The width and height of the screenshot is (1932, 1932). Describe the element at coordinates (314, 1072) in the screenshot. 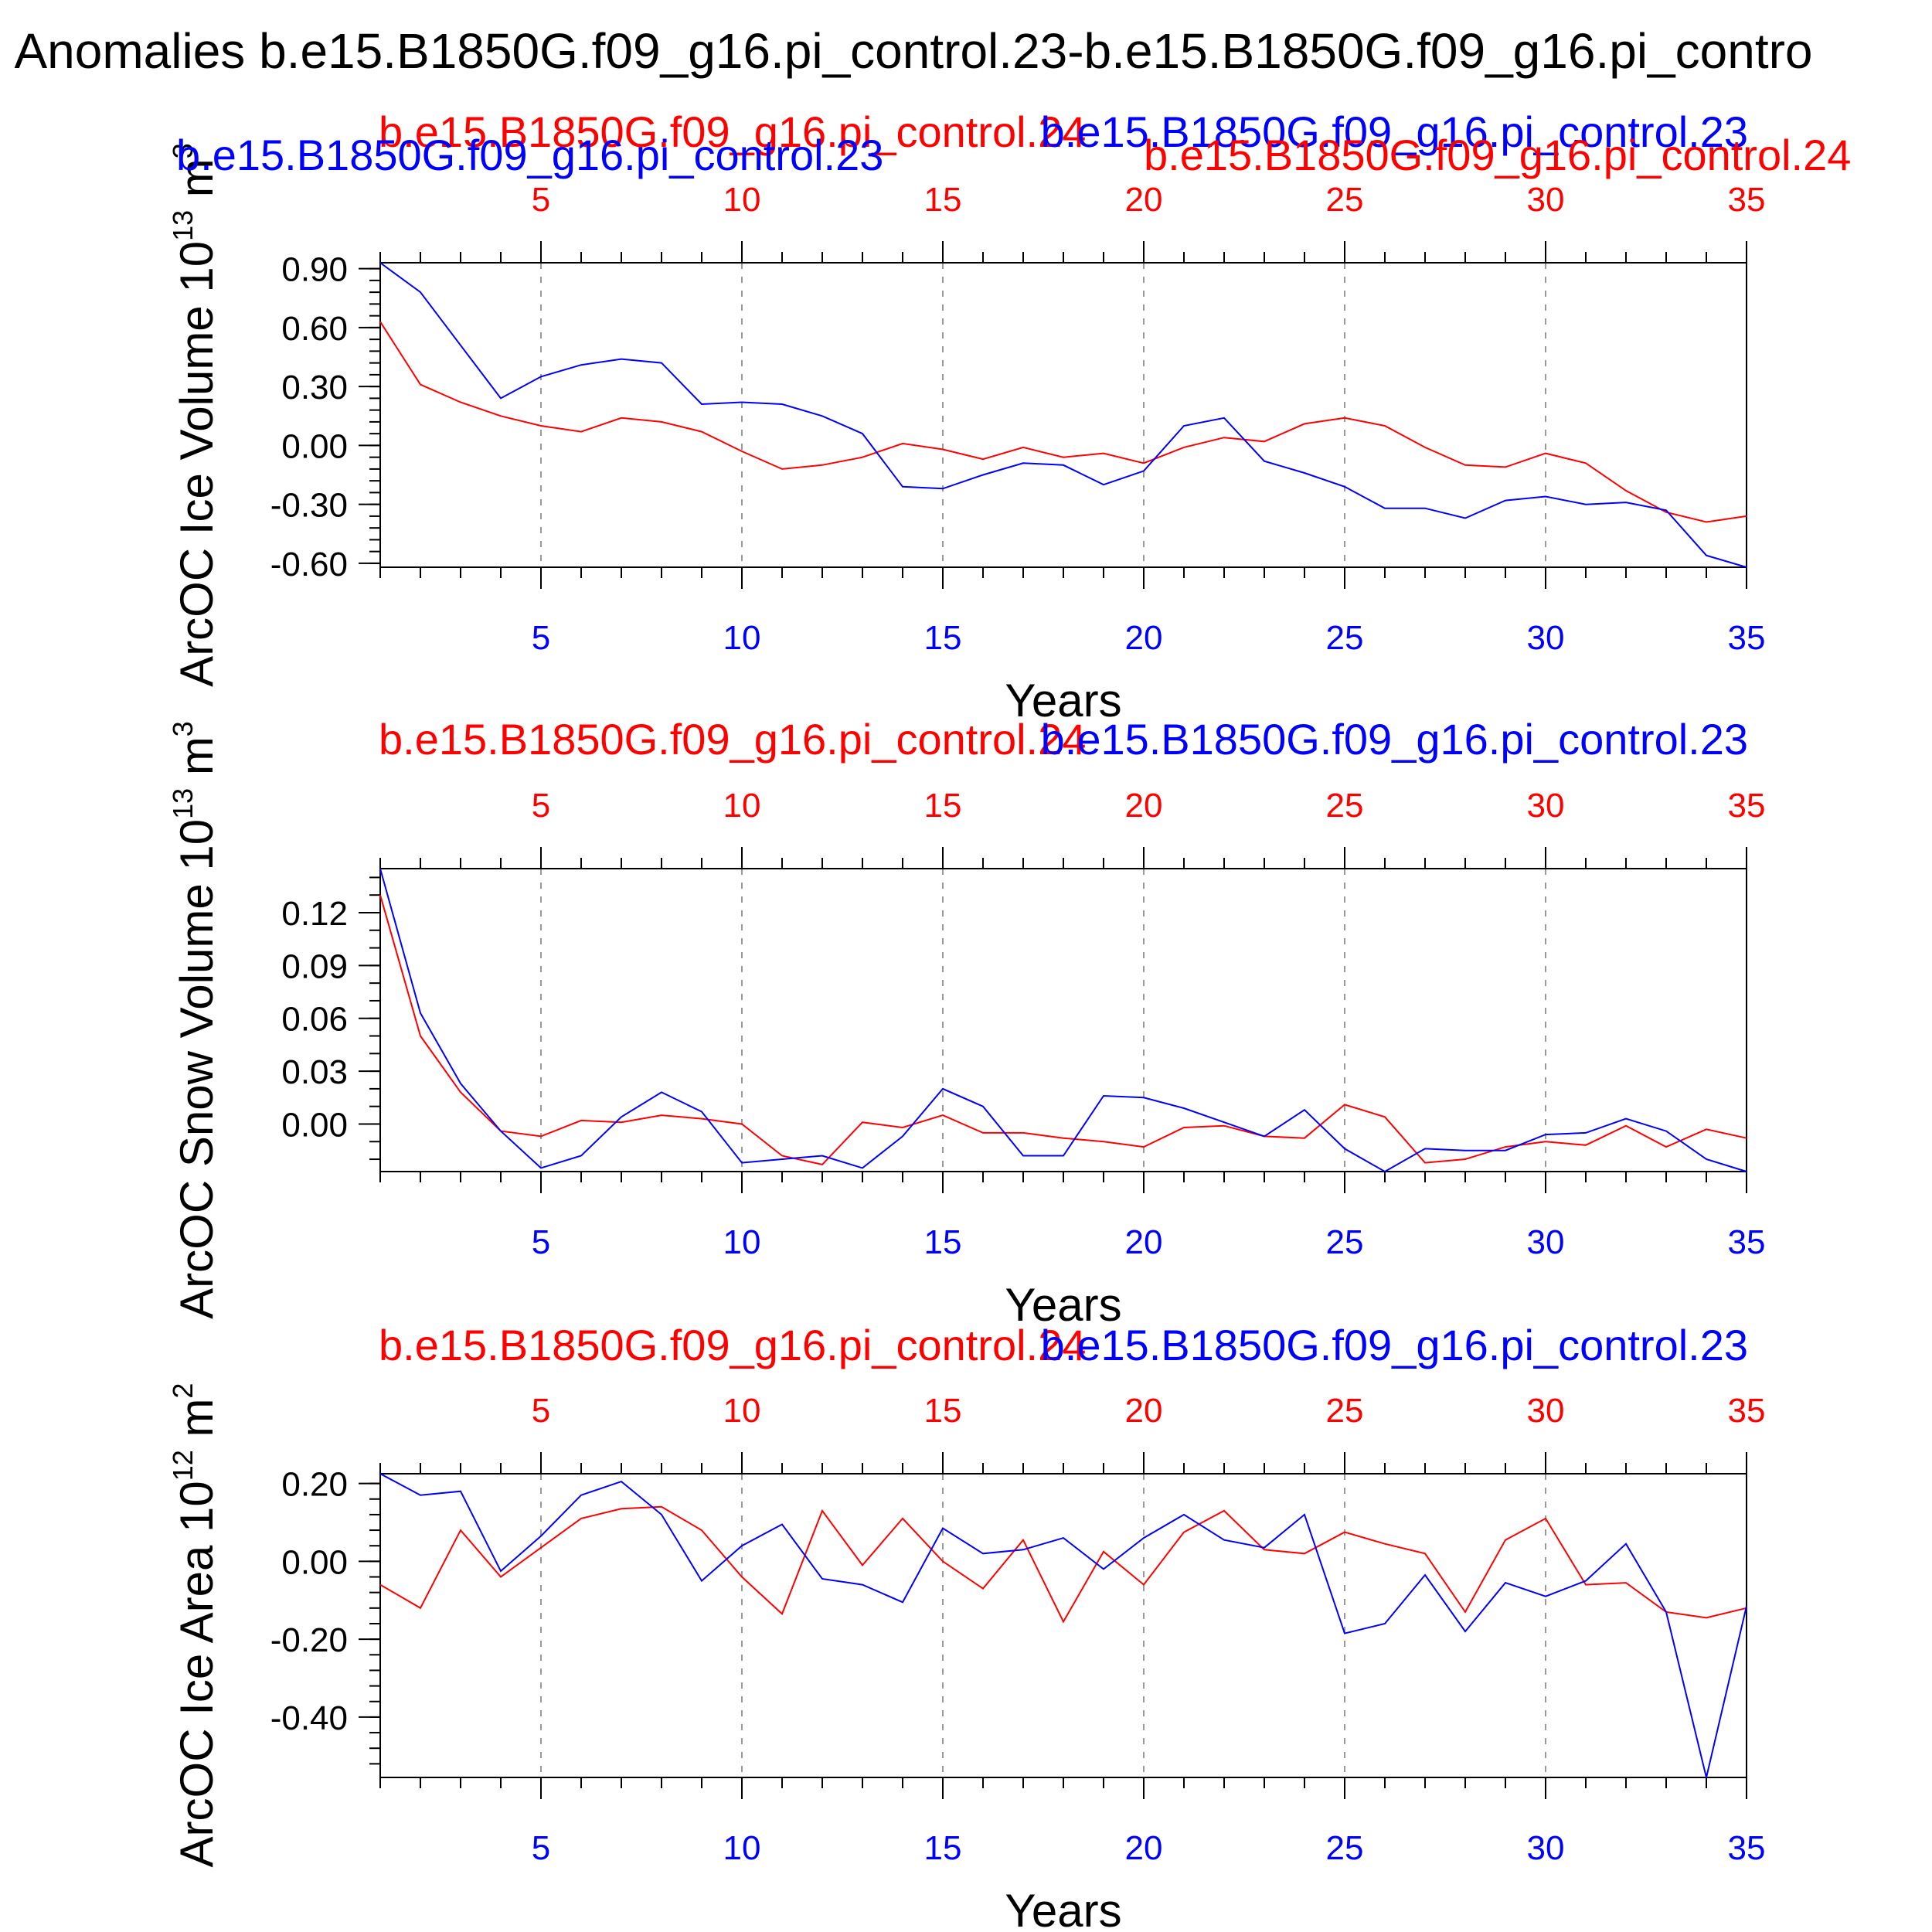

I see `y-tick-label: 0.03` at that location.